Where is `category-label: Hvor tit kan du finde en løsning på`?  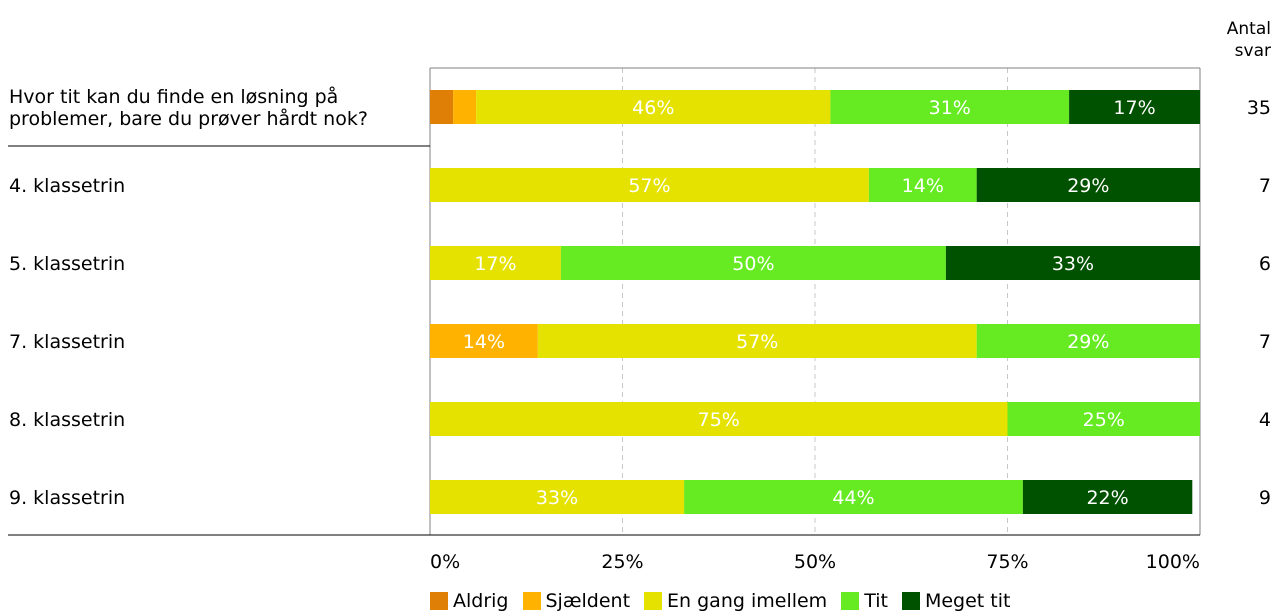 category-label: Hvor tit kan du finde en løsning på is located at coordinates (173, 96).